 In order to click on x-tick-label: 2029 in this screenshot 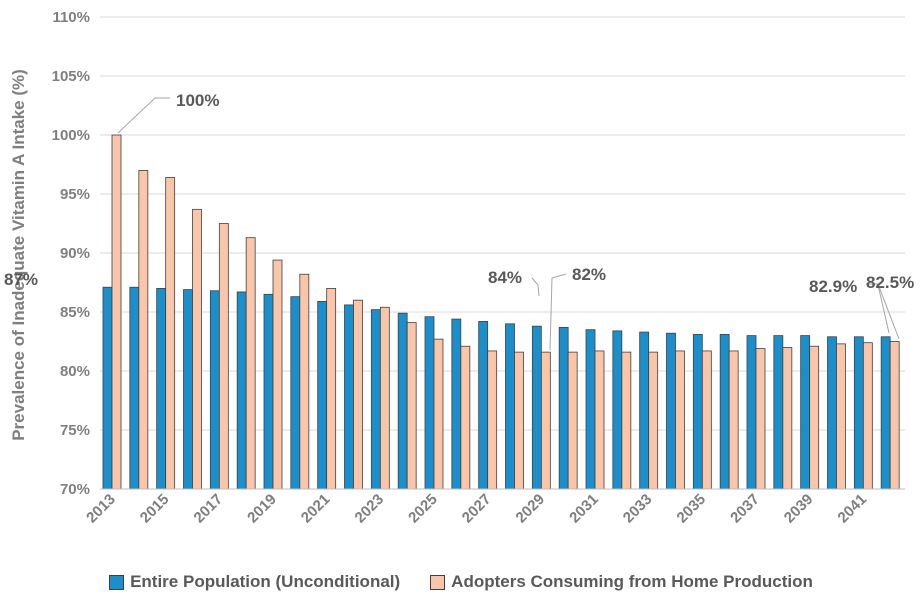, I will do `click(531, 509)`.